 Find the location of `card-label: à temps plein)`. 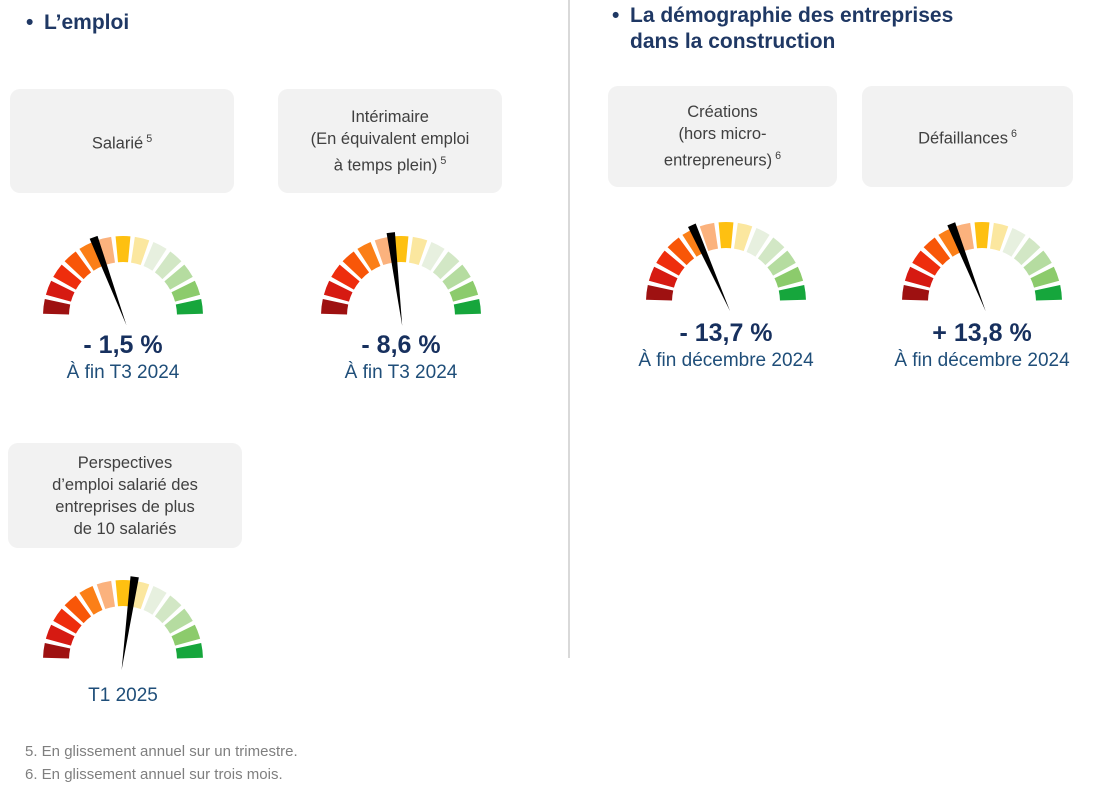

card-label: à temps plein) is located at coordinates (385, 165).